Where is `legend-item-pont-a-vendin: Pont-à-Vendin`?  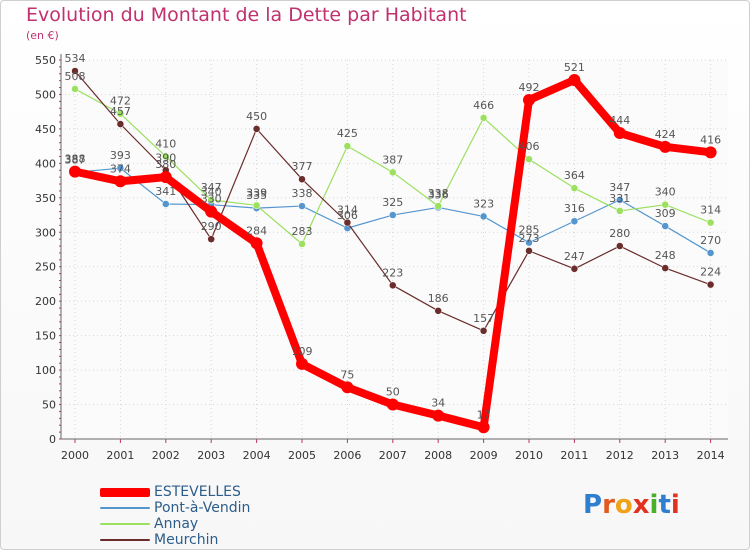 legend-item-pont-a-vendin: Pont-à-Vendin is located at coordinates (175, 508).